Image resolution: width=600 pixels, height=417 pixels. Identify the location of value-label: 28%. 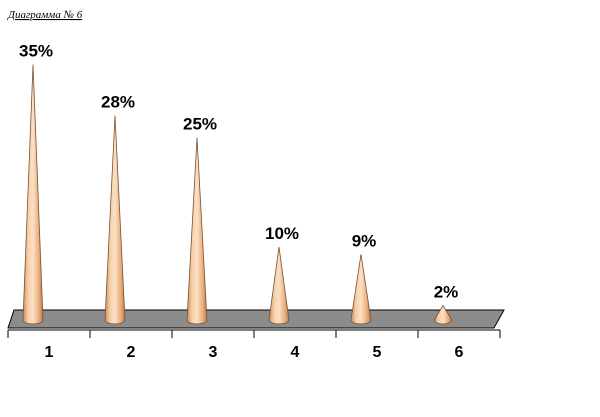
(118, 102).